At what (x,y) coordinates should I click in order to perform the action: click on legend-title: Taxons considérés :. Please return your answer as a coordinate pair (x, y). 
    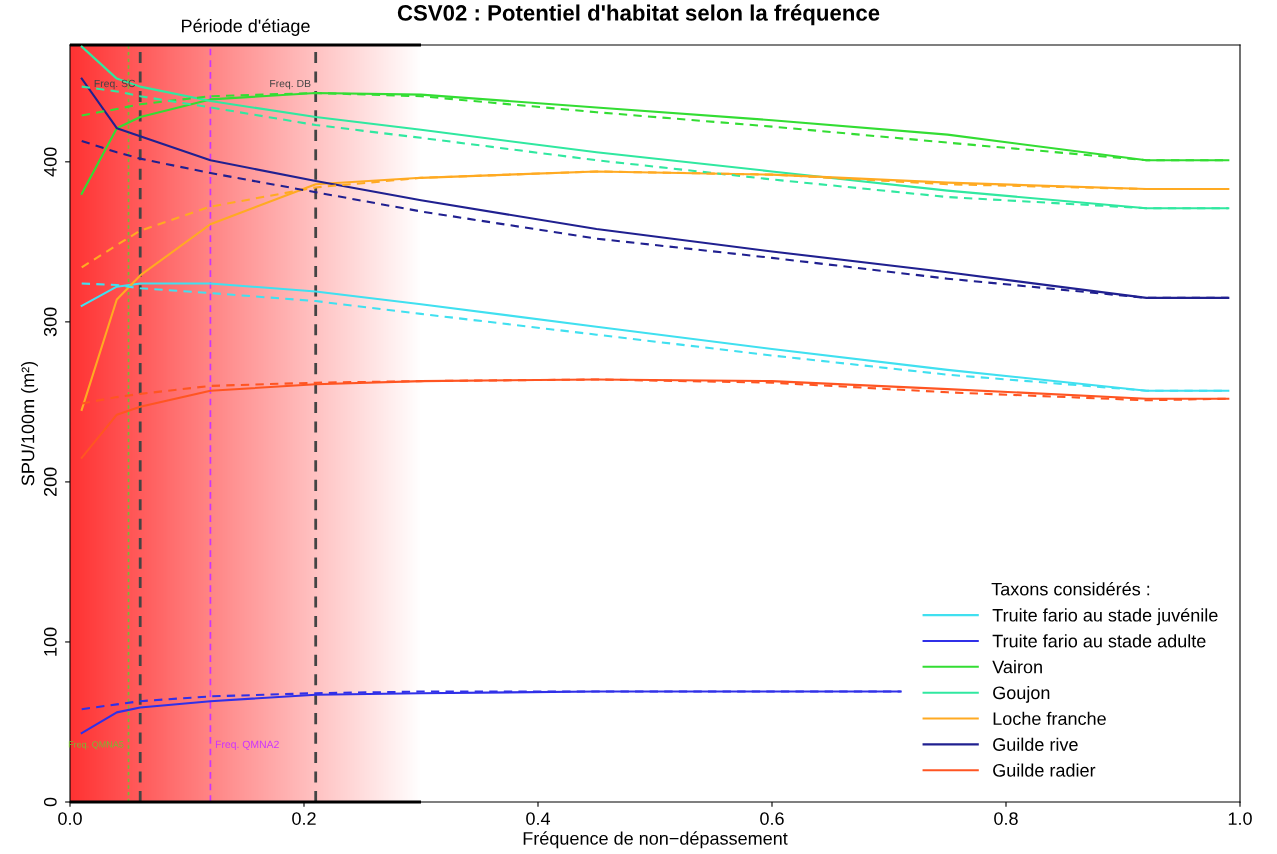
    Looking at the image, I should click on (1070, 589).